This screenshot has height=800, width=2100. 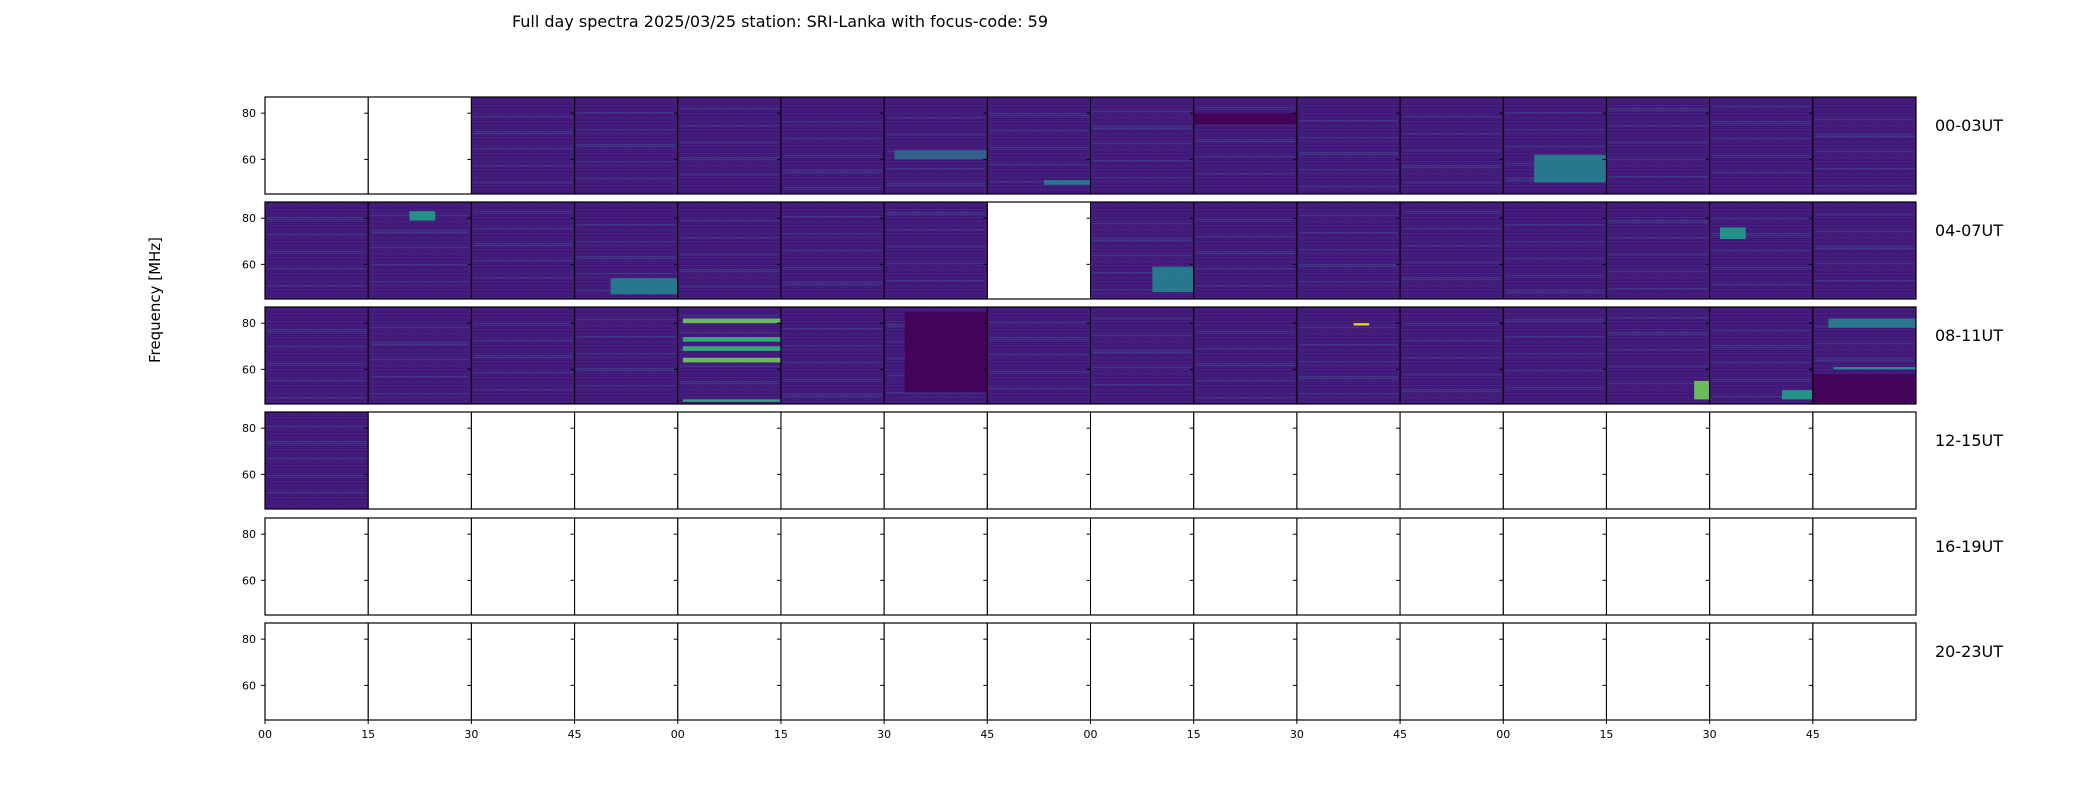 What do you see at coordinates (1606, 734) in the screenshot?
I see `x-tick-label: 15` at bounding box center [1606, 734].